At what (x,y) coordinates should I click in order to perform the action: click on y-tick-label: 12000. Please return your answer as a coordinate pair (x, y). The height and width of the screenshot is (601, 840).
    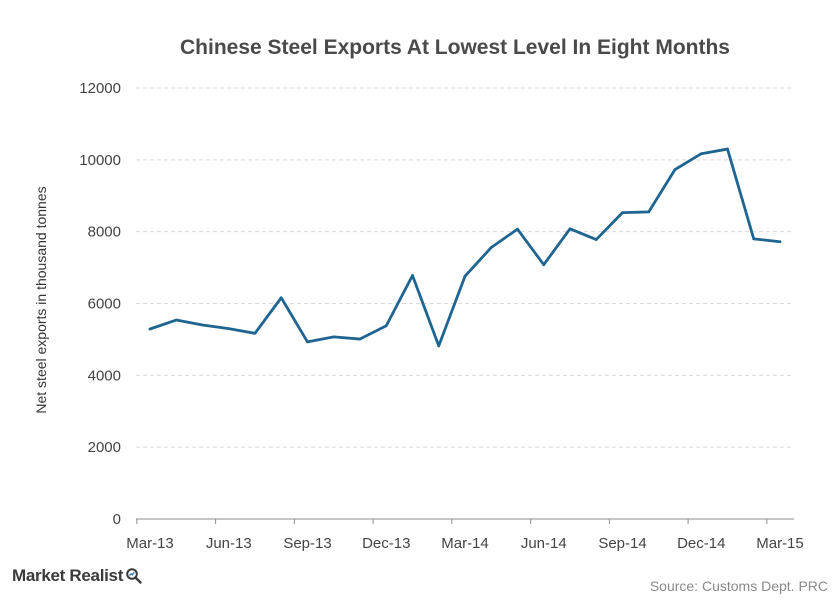
    Looking at the image, I should click on (100, 88).